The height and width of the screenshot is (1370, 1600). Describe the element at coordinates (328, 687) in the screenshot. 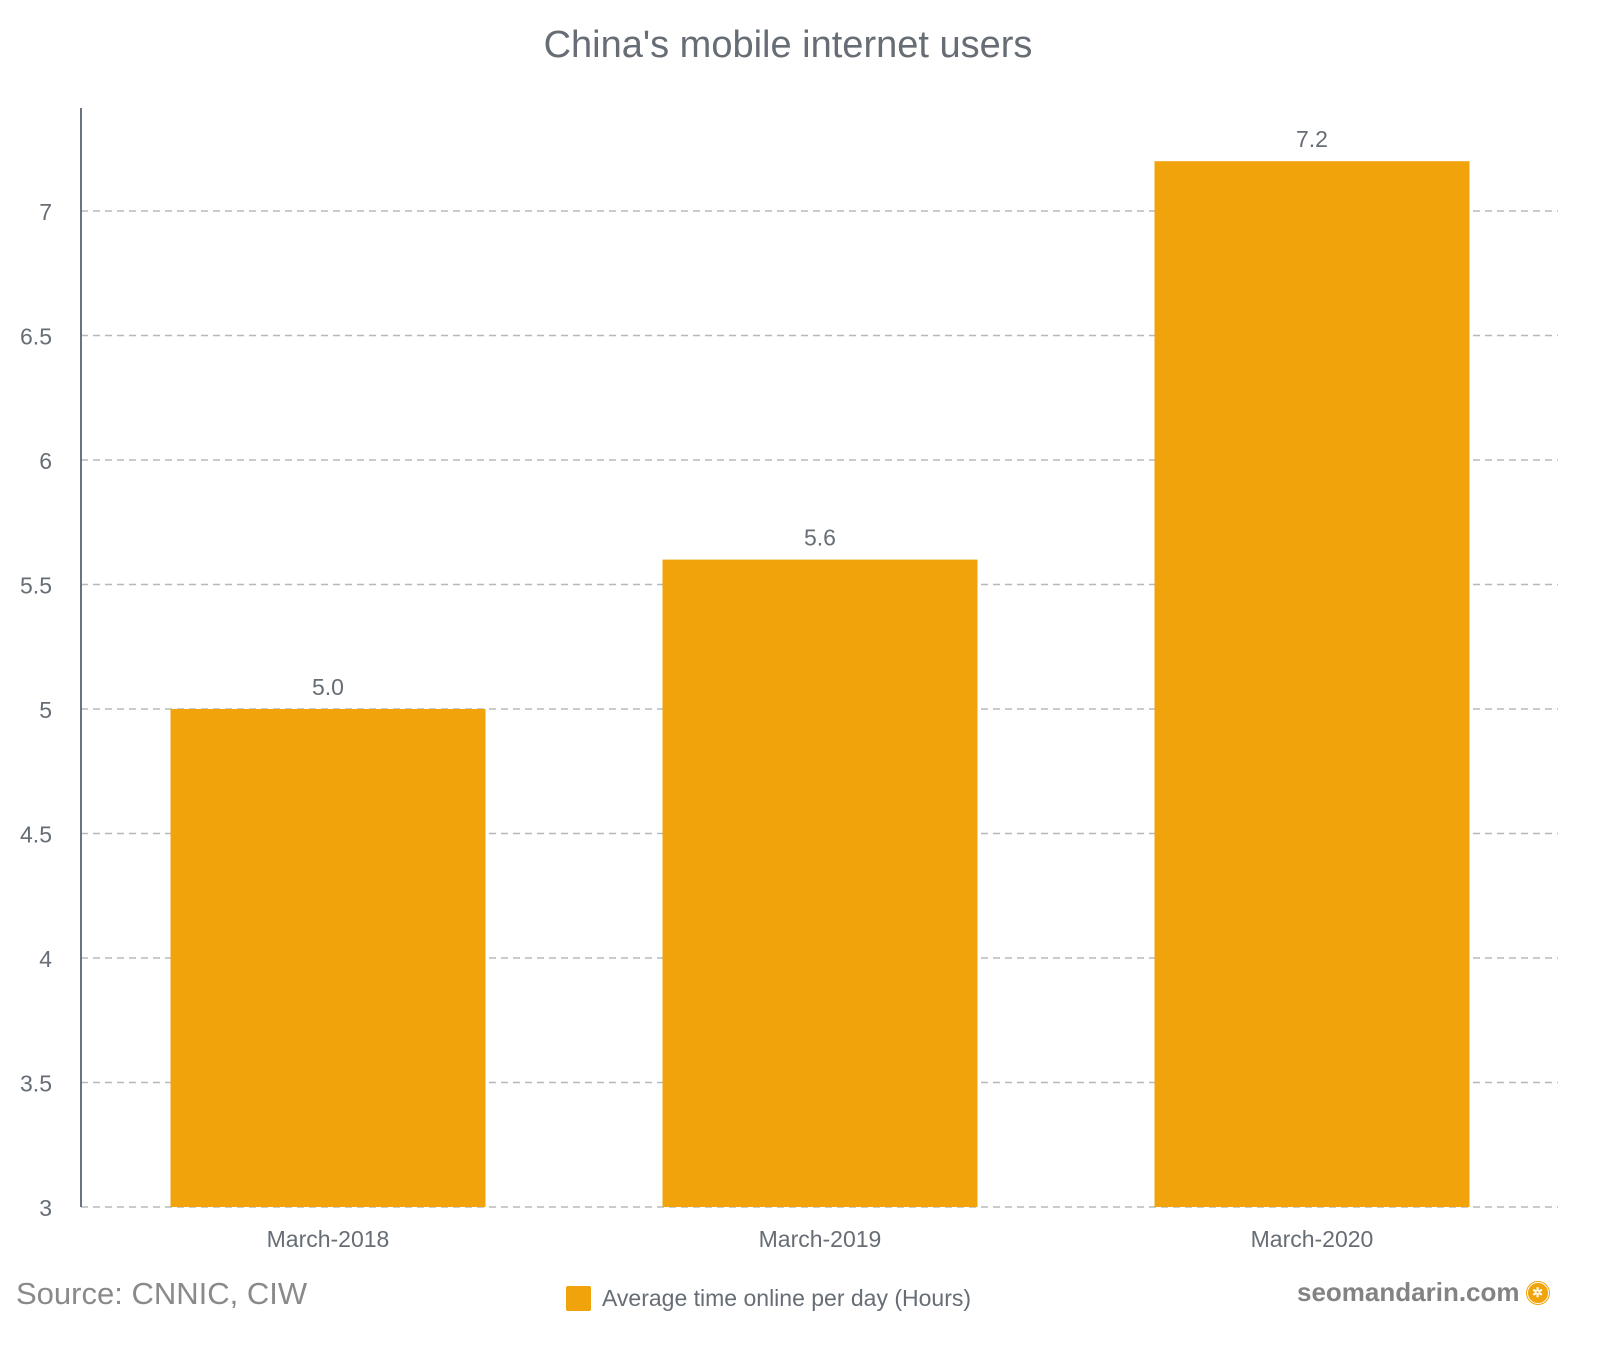

I see `data-label: 5.0` at that location.